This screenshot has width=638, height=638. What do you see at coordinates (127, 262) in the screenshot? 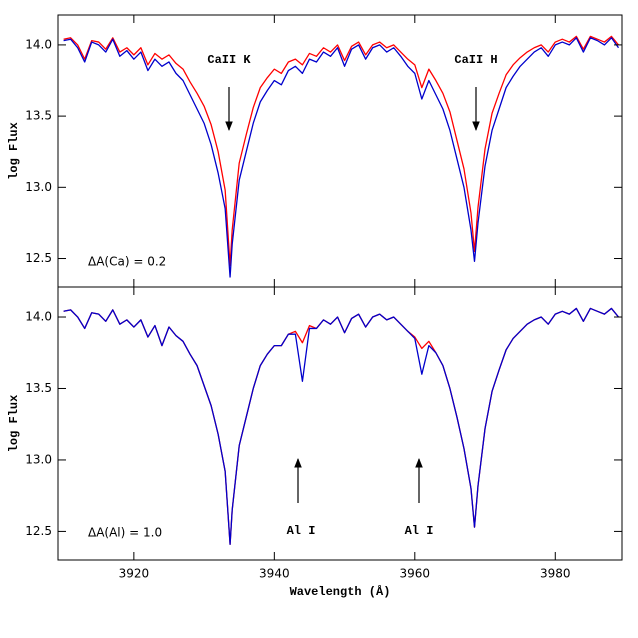
I see `annotation: ΔA(Ca) = 0.2` at bounding box center [127, 262].